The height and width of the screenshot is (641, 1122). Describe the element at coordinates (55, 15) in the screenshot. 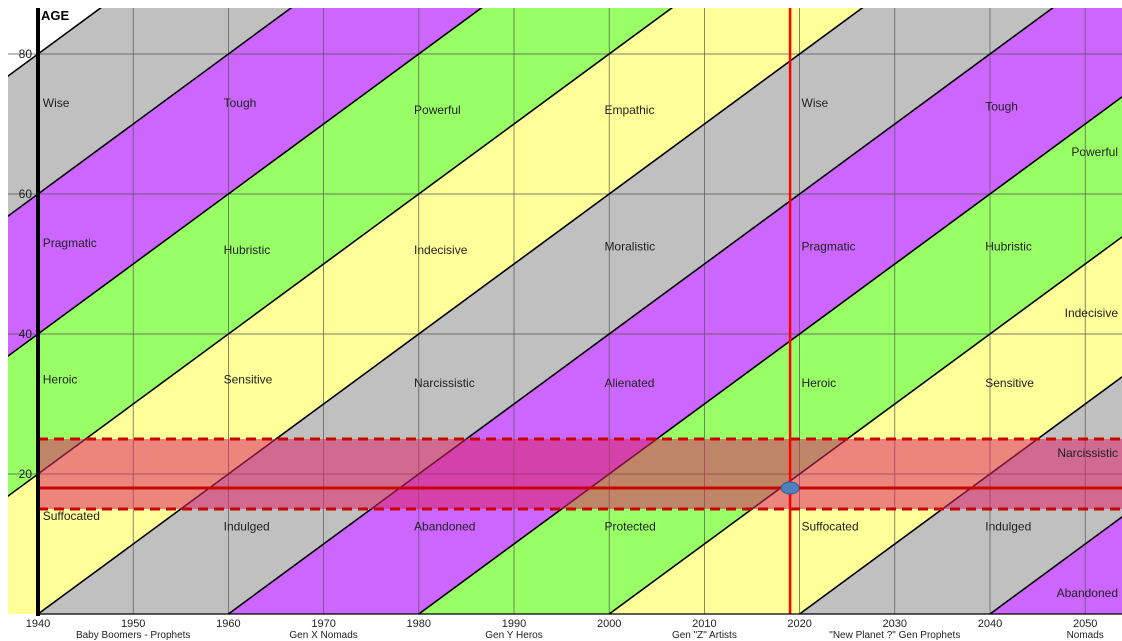

I see `y-axis-title: AGE` at that location.